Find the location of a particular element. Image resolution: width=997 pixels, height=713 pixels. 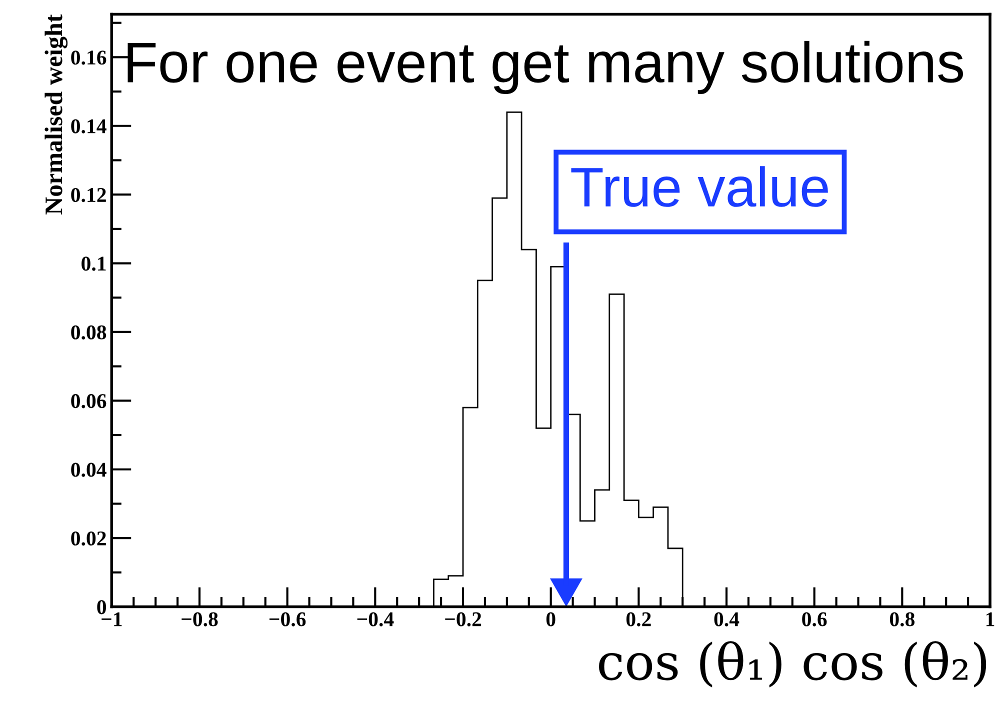

annotation: For one event get many solutions is located at coordinates (546, 67).